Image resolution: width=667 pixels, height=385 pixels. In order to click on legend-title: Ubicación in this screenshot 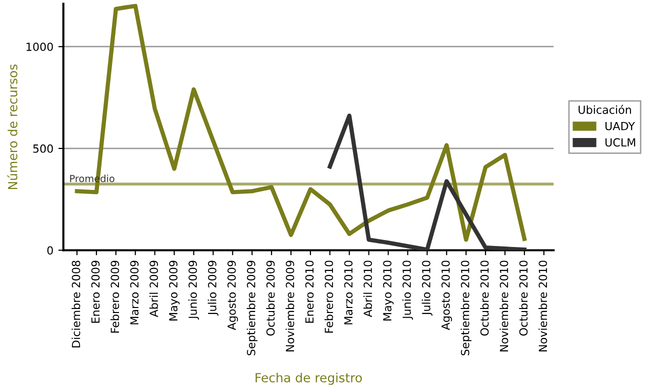, I will do `click(604, 109)`.